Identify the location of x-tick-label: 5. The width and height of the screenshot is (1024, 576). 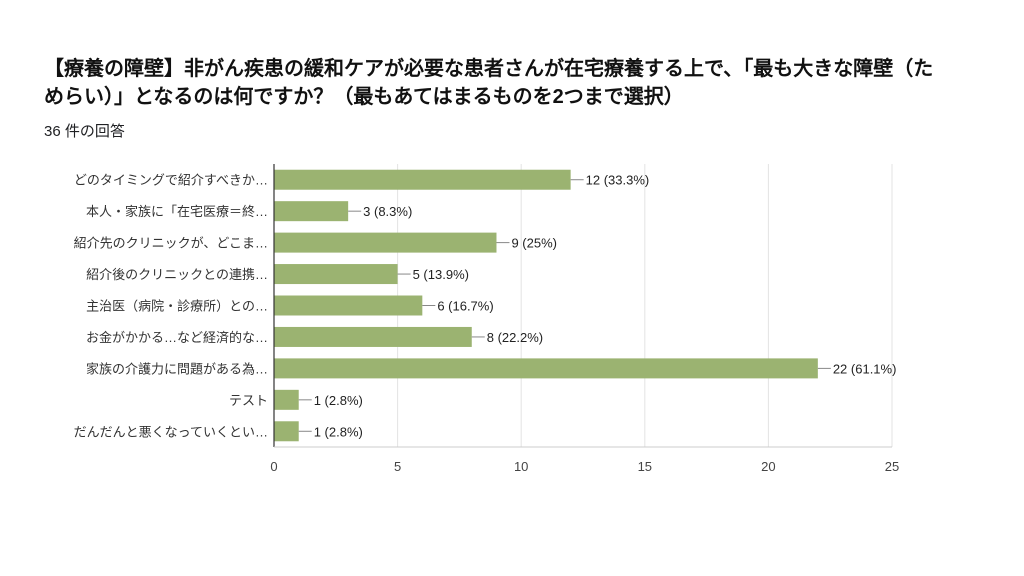
(397, 466).